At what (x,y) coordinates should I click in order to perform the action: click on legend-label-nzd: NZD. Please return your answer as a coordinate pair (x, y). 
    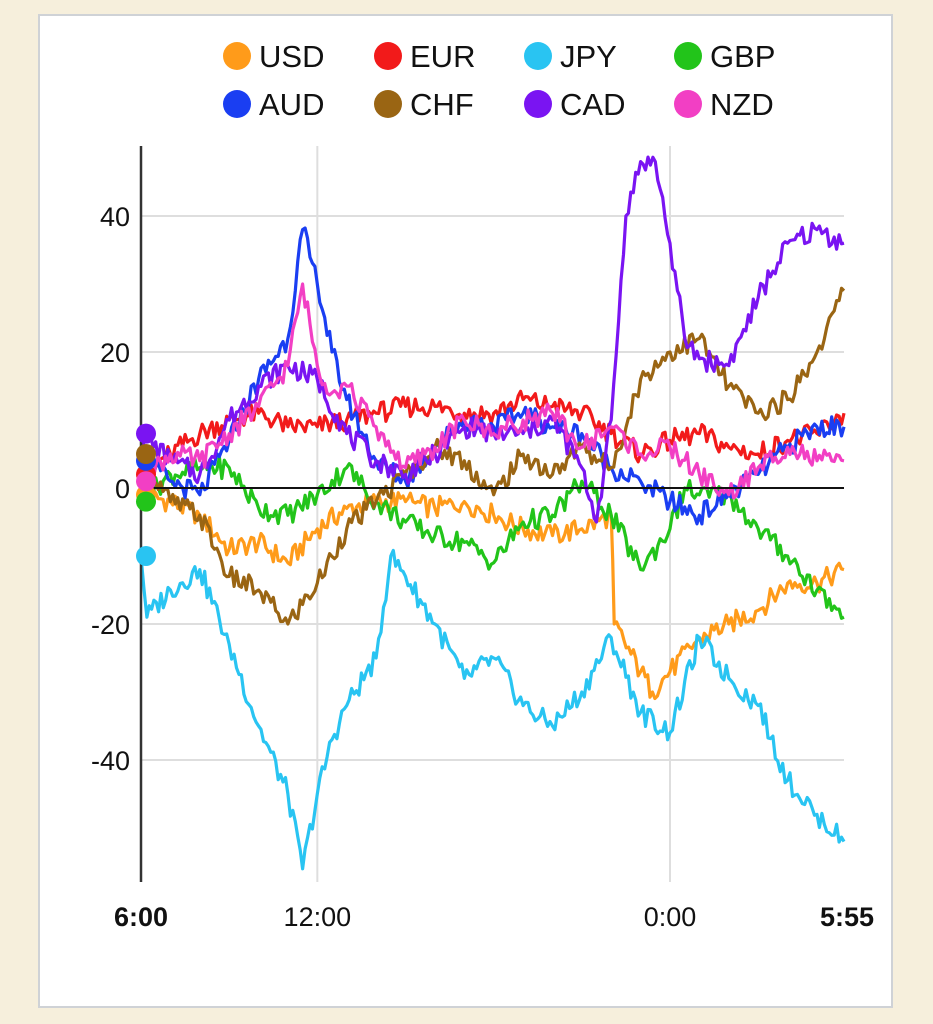
    Looking at the image, I should click on (742, 104).